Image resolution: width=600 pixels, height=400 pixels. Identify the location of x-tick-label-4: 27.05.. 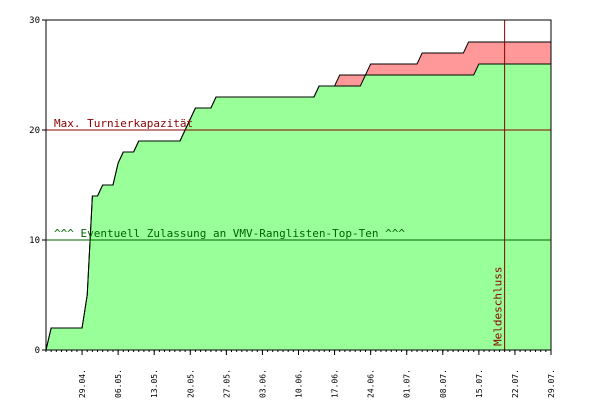
(226, 383).